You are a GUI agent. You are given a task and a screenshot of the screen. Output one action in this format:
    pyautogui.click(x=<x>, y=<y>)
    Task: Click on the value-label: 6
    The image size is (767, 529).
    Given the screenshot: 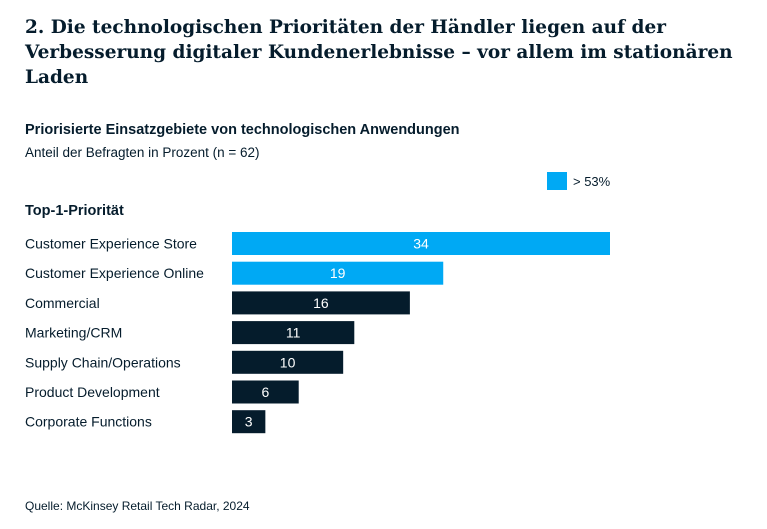 What is the action you would take?
    pyautogui.click(x=265, y=392)
    